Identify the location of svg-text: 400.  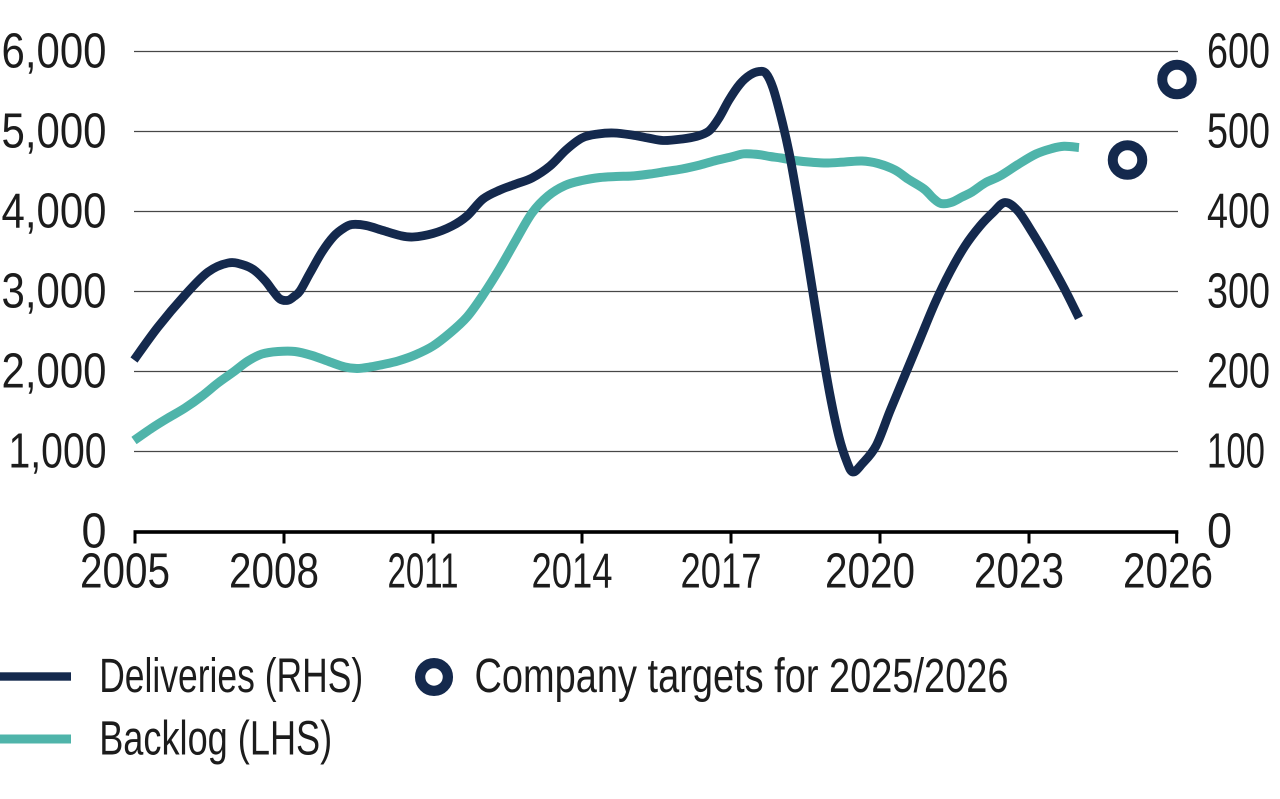
(1238, 211).